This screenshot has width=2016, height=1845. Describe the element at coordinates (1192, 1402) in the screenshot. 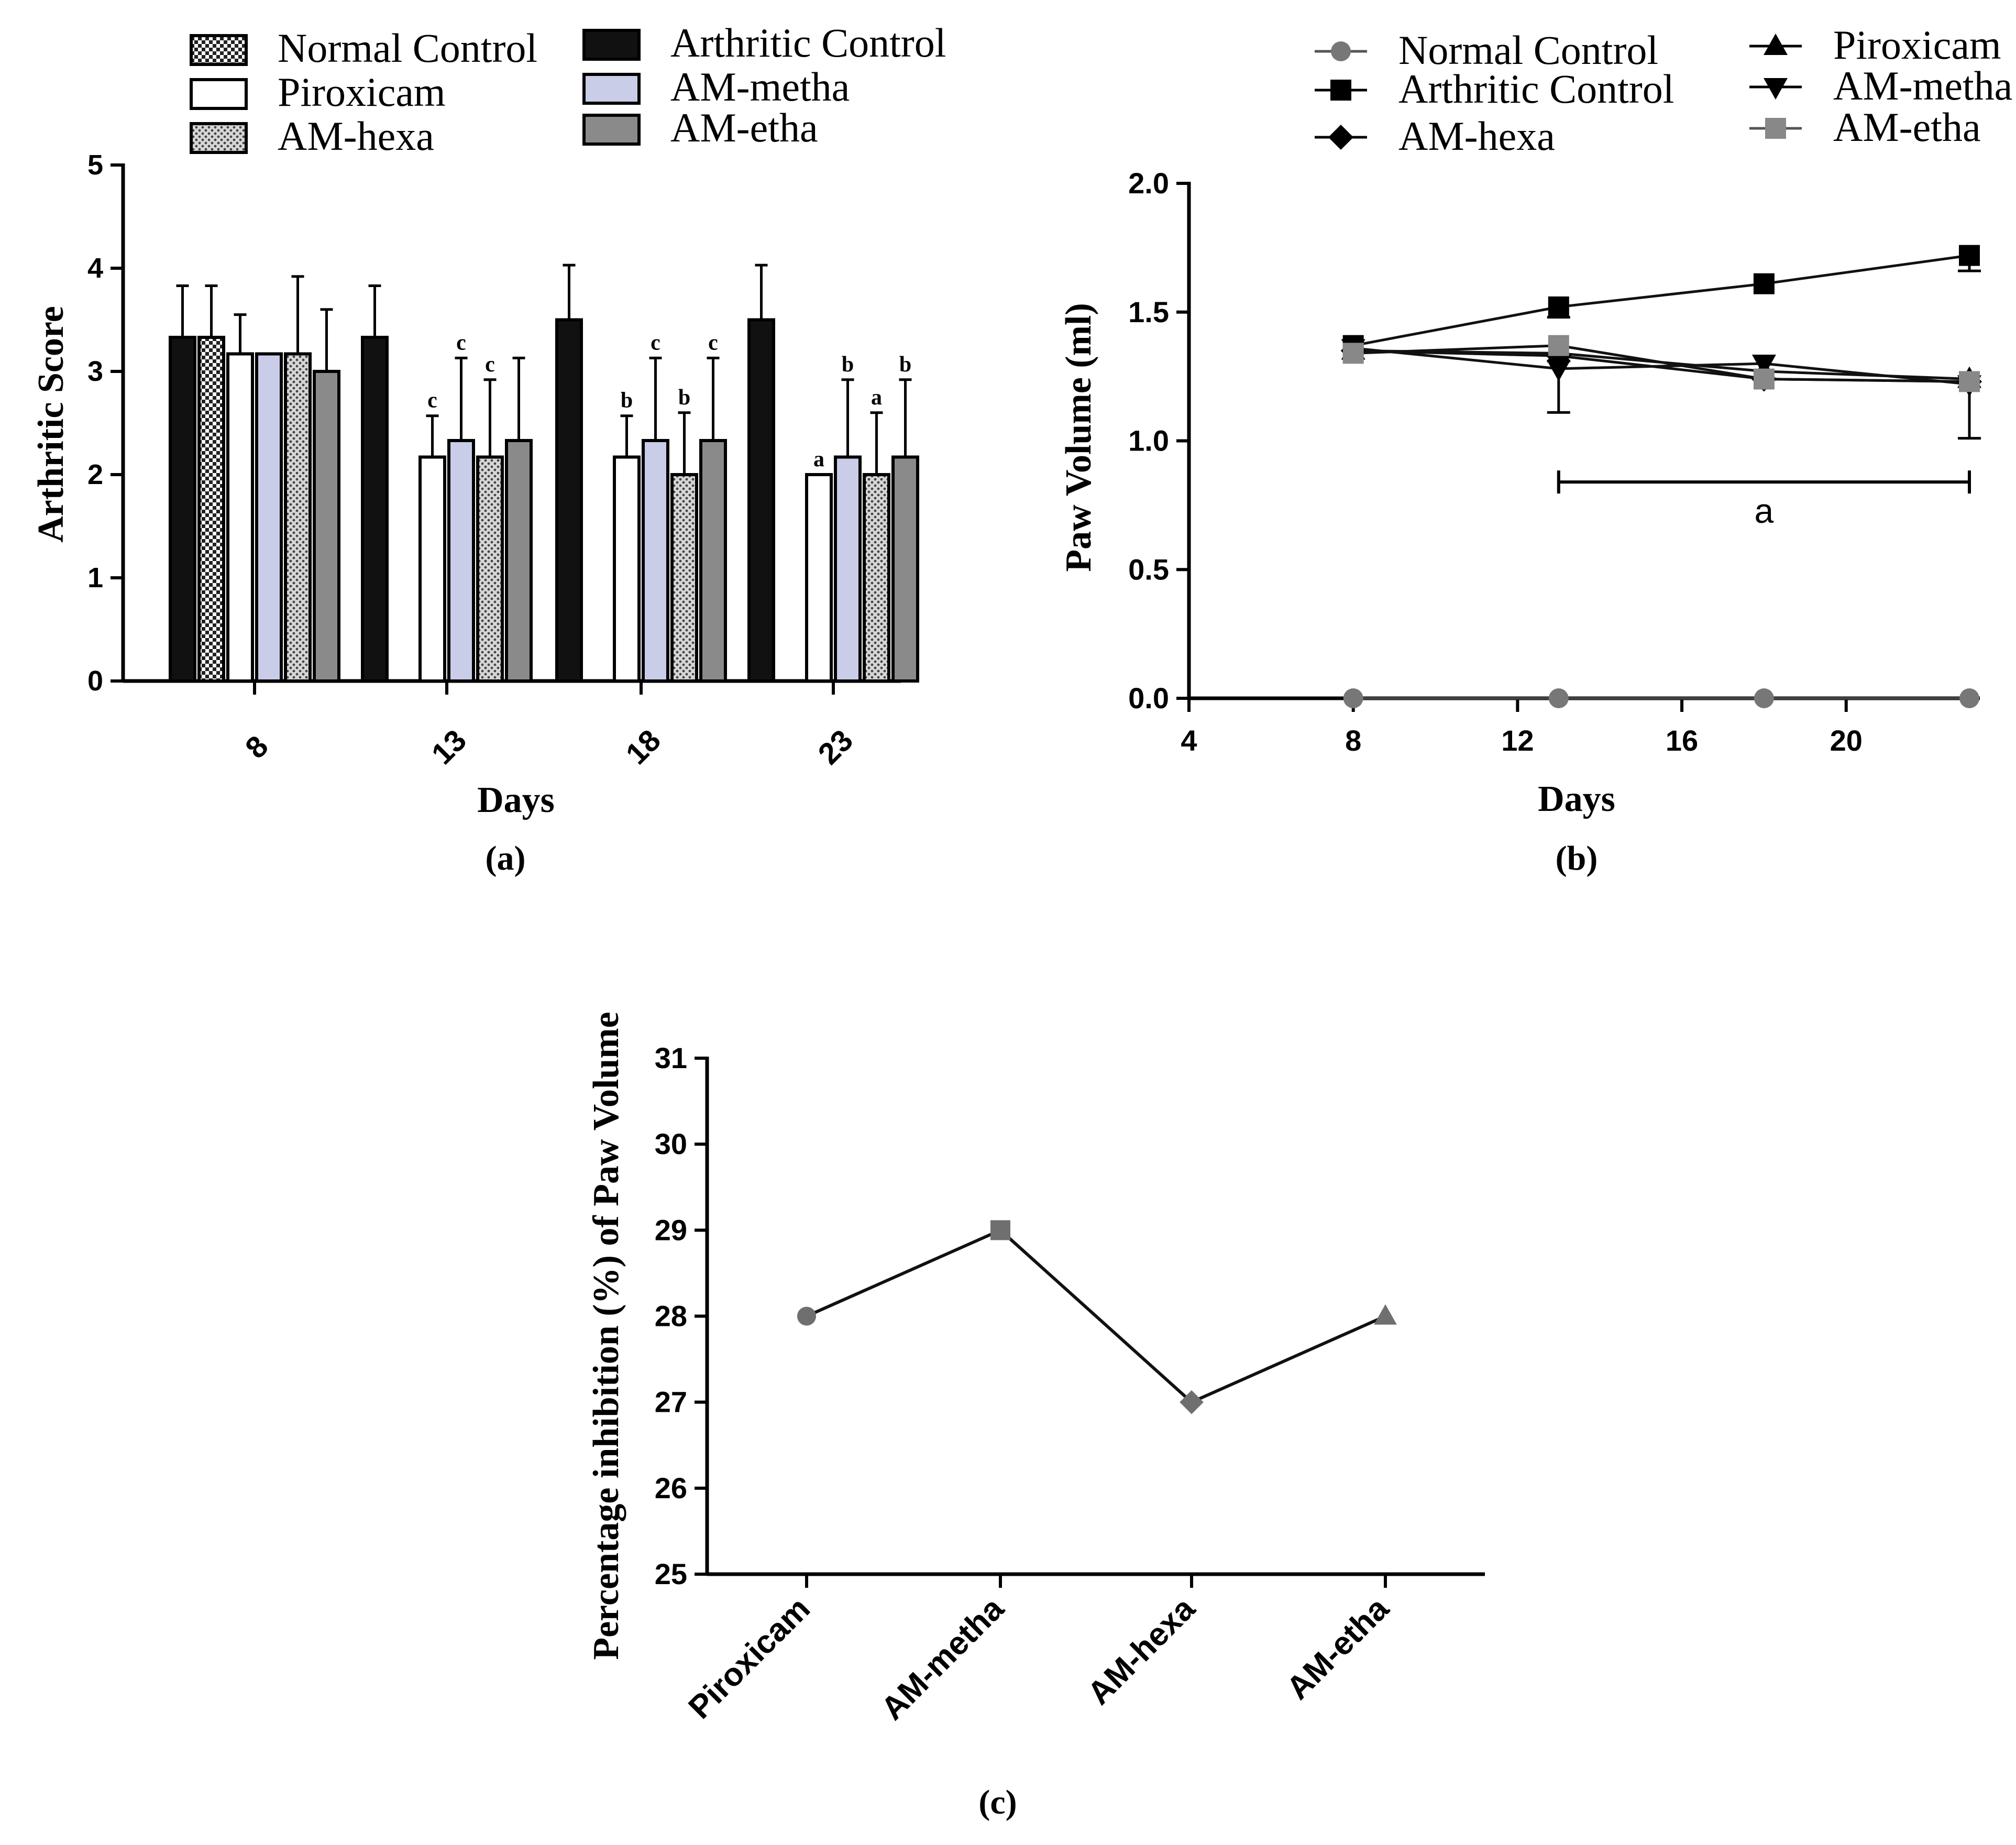

I see `point-am-hexa` at that location.